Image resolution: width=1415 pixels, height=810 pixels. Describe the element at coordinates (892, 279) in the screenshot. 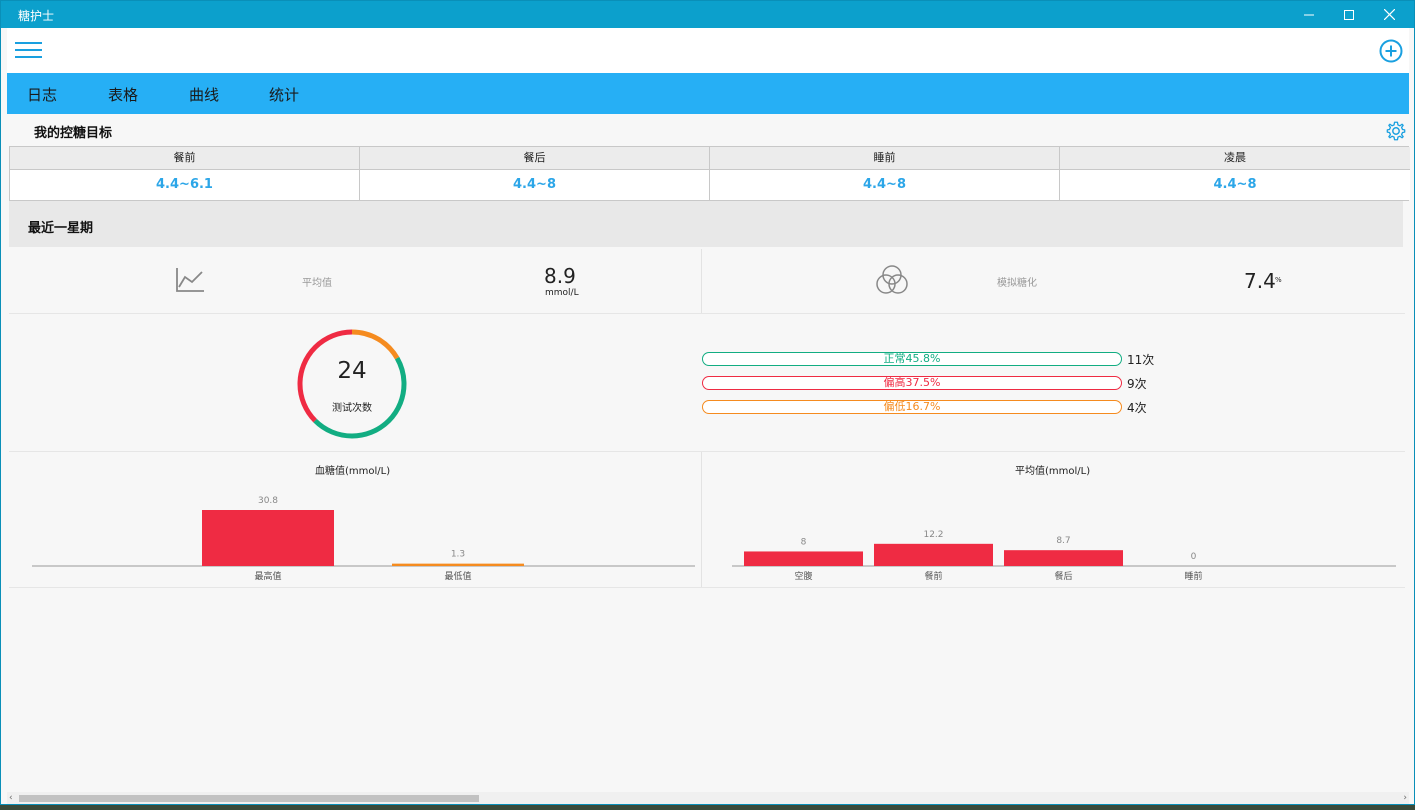

I see `venn-circles-icon` at that location.